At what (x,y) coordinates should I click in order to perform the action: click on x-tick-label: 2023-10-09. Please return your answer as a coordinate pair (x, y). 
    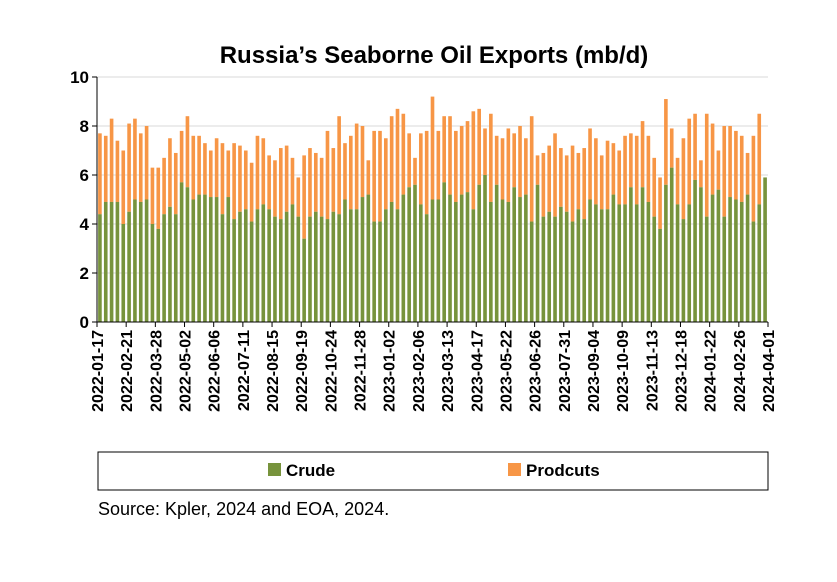
    Looking at the image, I should click on (623, 371).